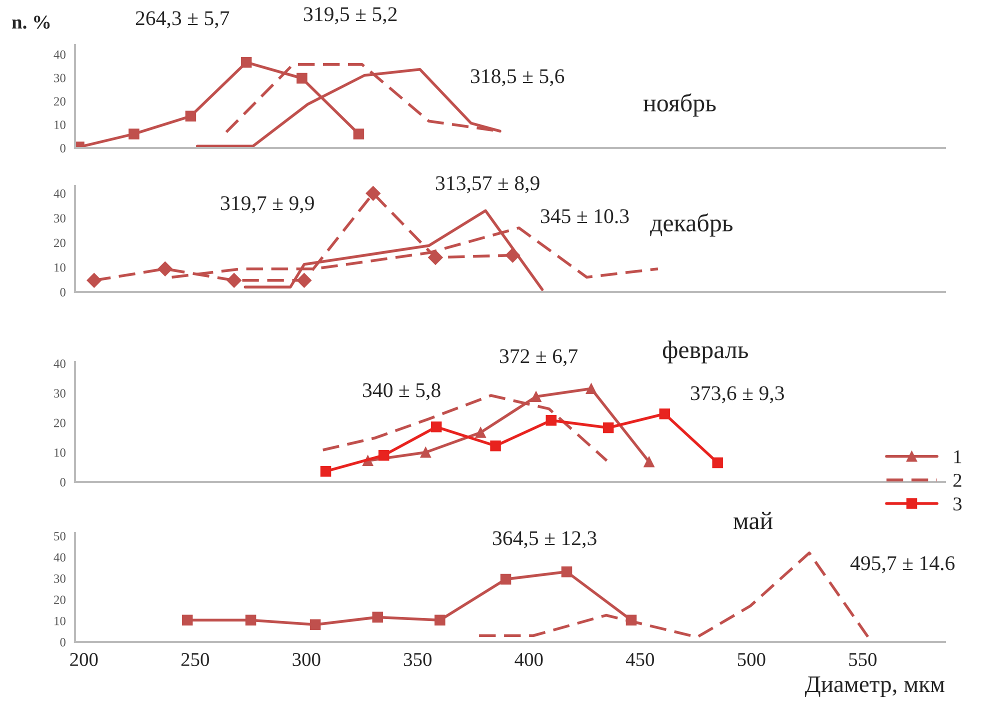 This screenshot has width=986, height=720. I want to click on x-tick-label: 200, so click(84, 659).